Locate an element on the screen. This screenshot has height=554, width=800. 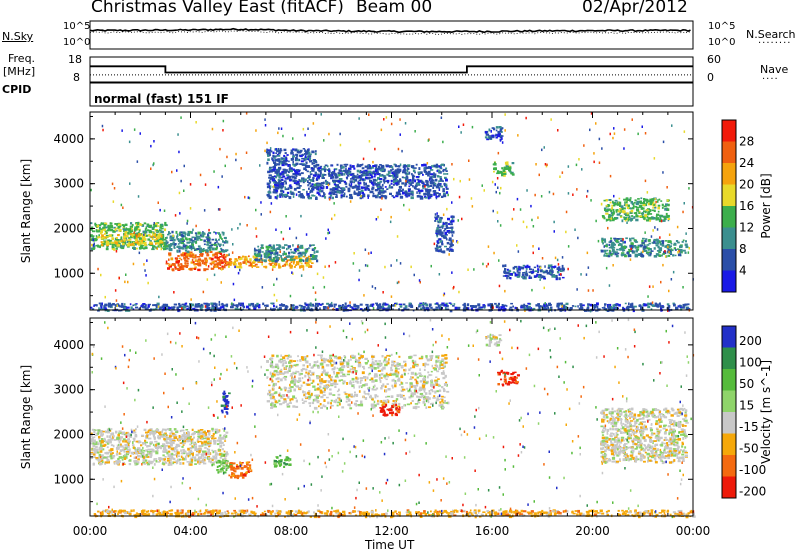
noise-series-nsky is located at coordinates (390, 30).